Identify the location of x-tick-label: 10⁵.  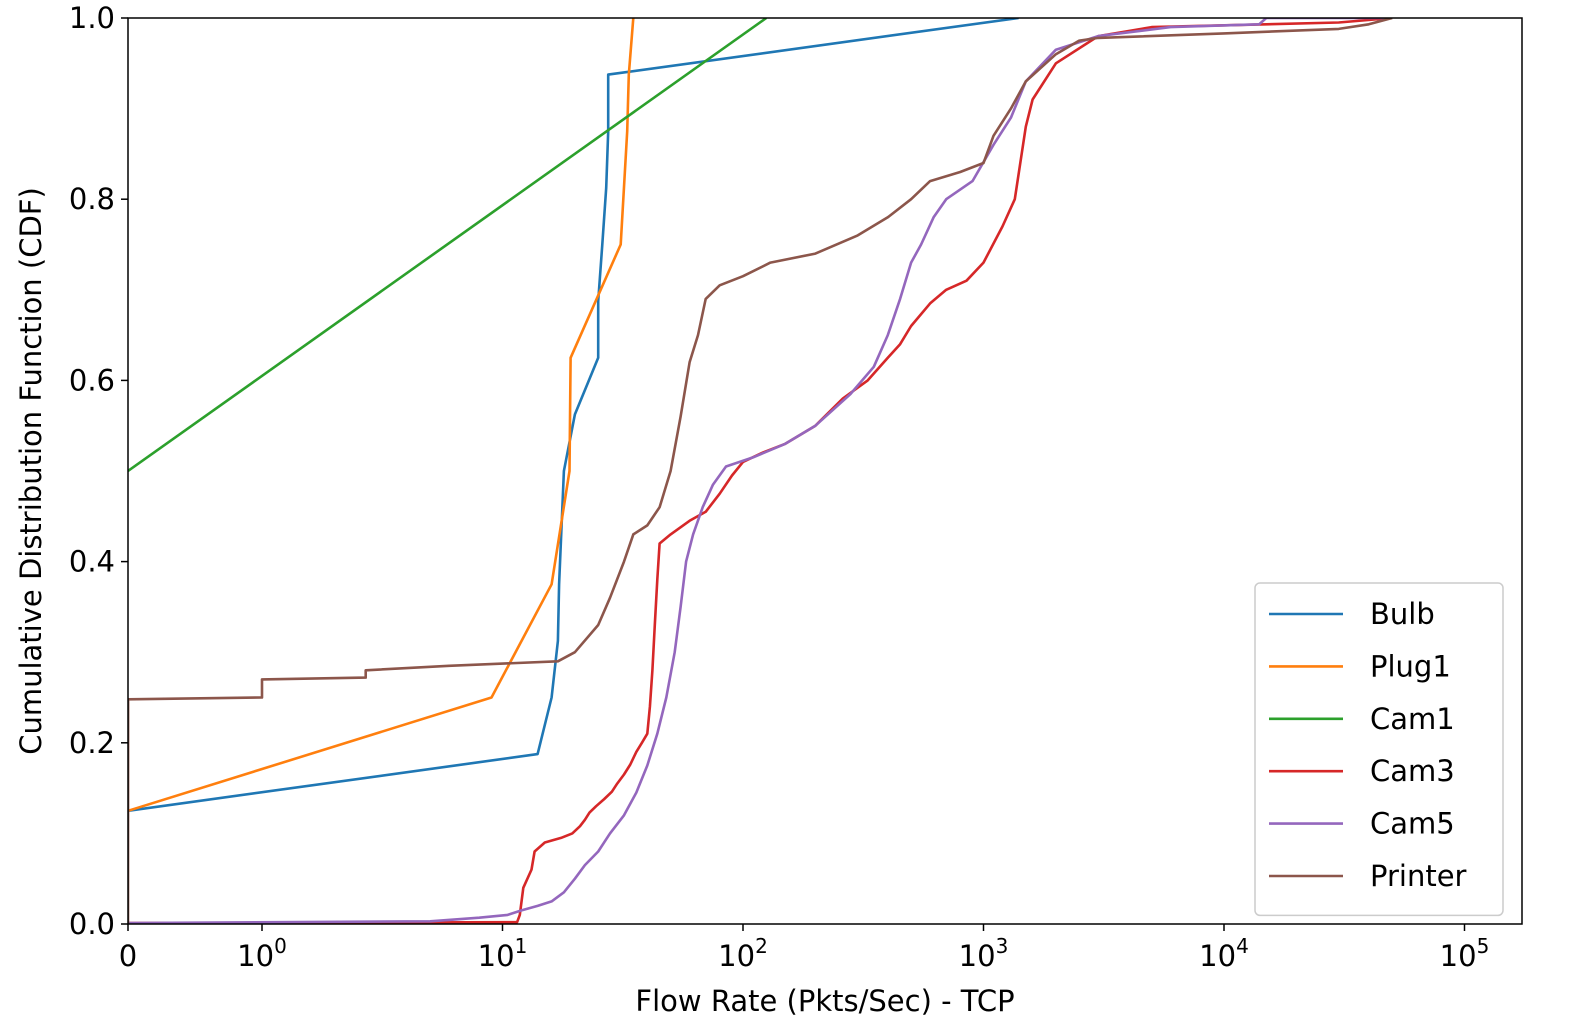
(1465, 953).